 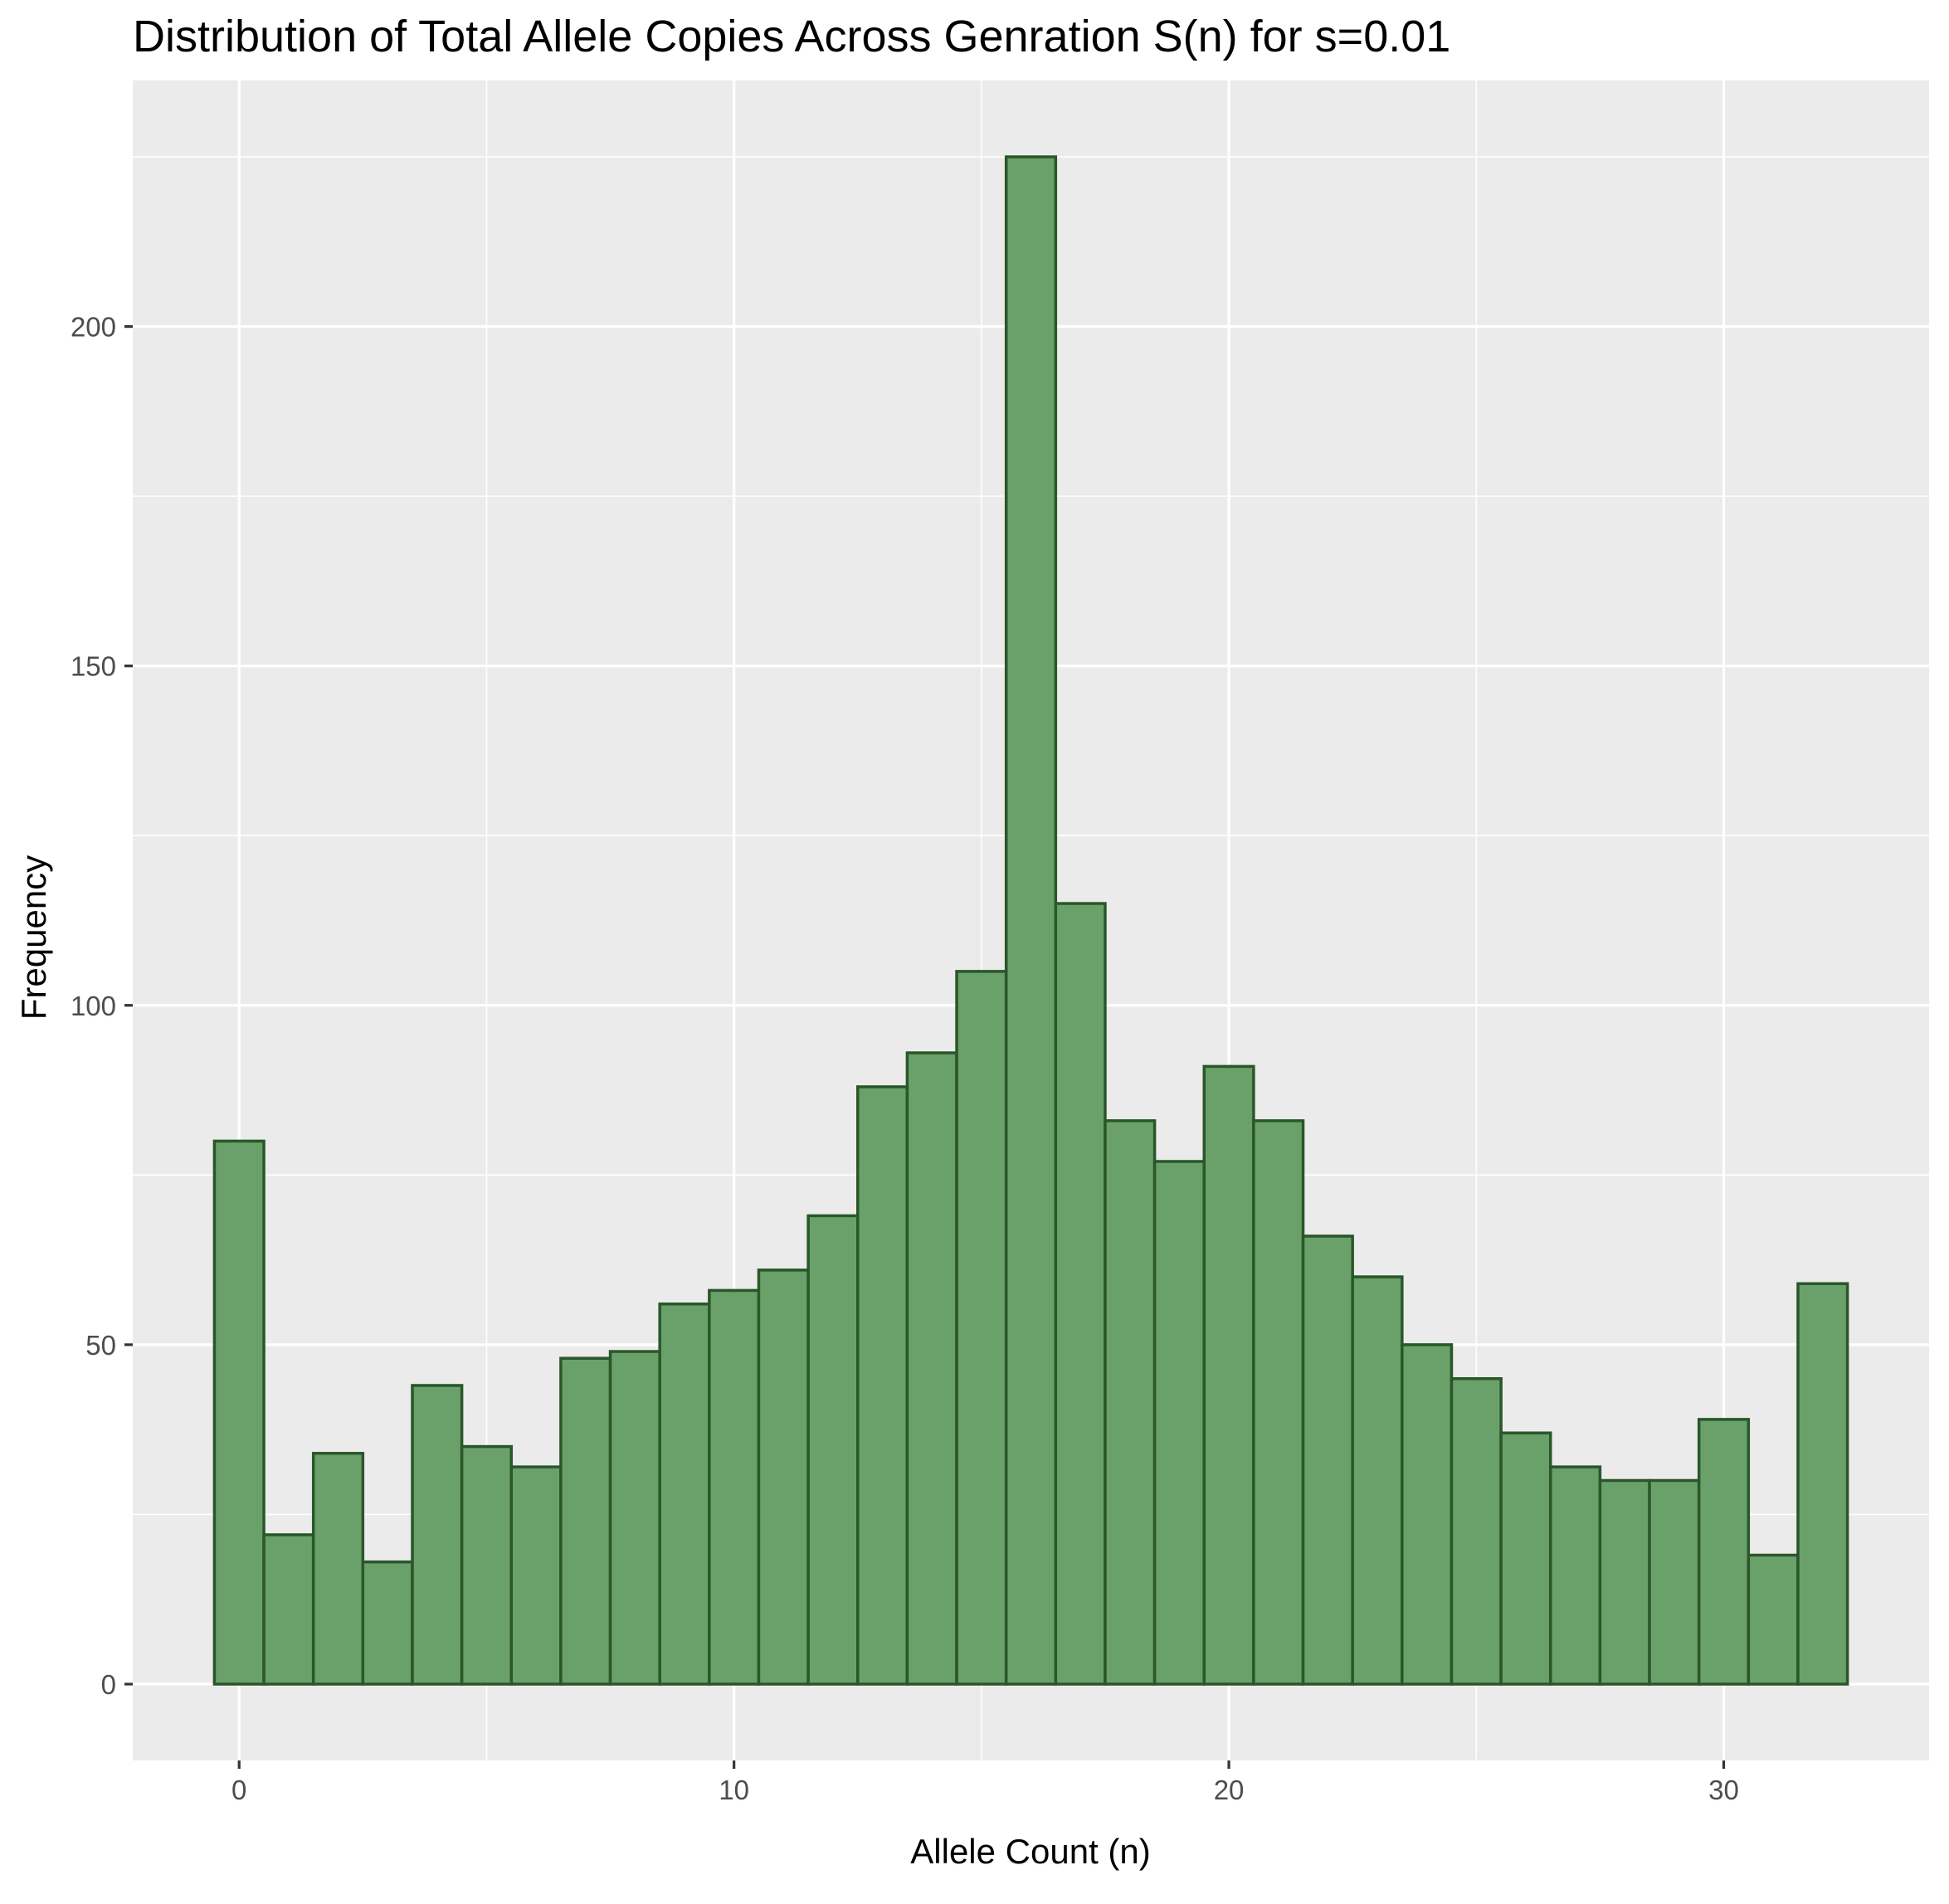 I want to click on y-tick-label: 150, so click(x=93, y=666).